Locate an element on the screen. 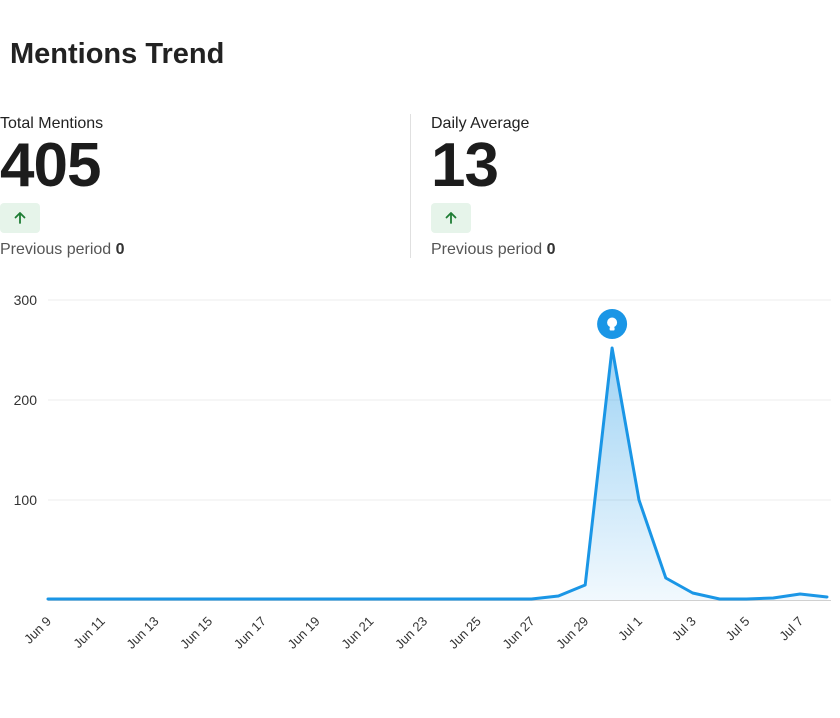  y-tick-label: 200 is located at coordinates (26, 400).